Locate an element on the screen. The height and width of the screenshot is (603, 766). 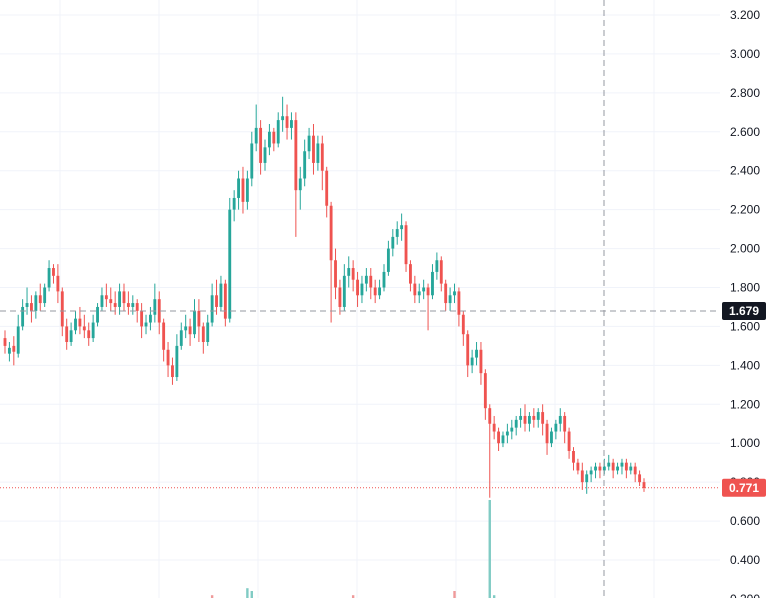
y-tick-label: 2.600 is located at coordinates (745, 132).